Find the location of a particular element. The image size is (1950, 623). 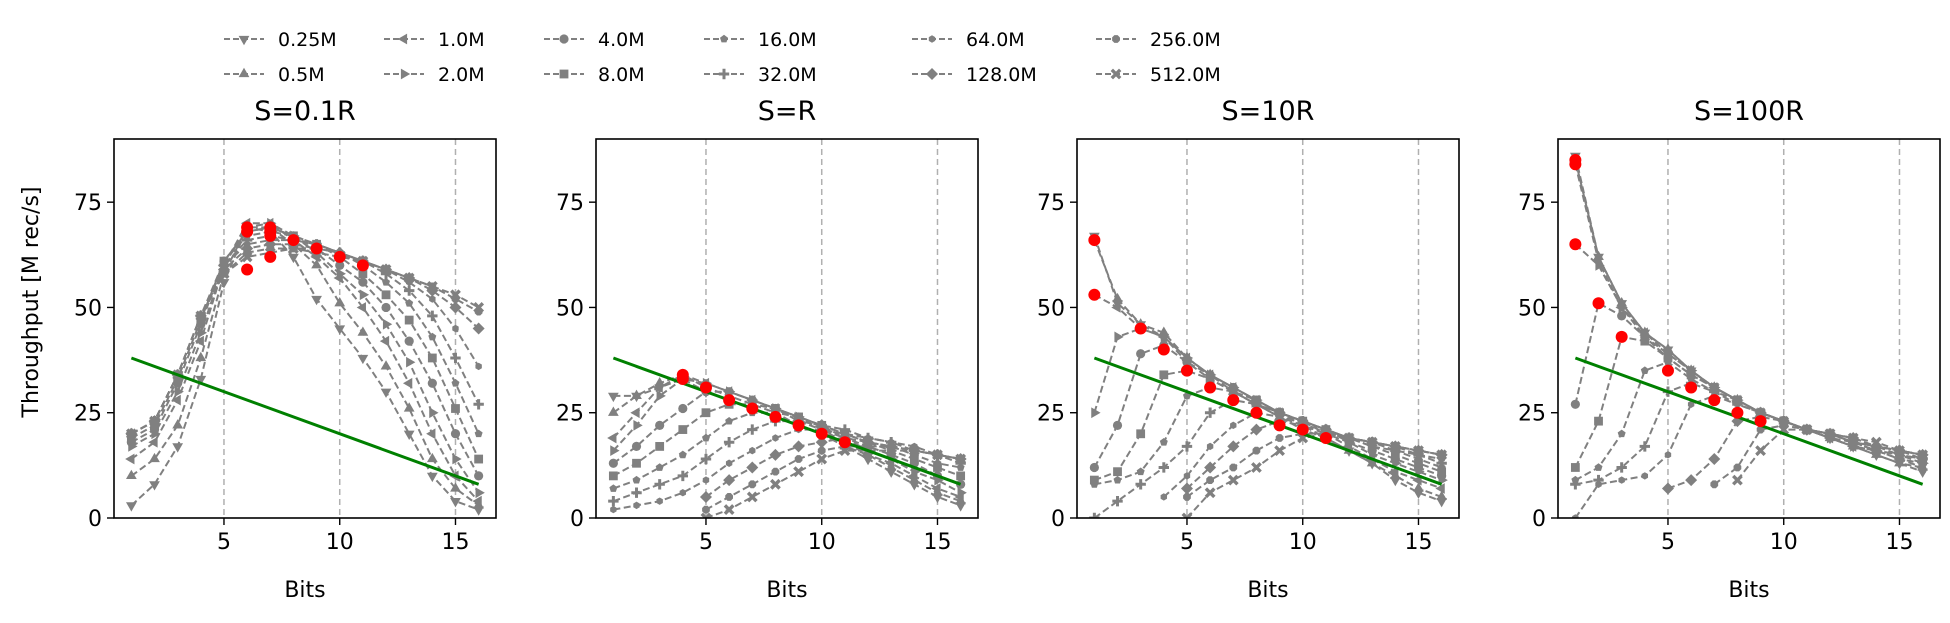

series-4.0M is located at coordinates (305, 351).